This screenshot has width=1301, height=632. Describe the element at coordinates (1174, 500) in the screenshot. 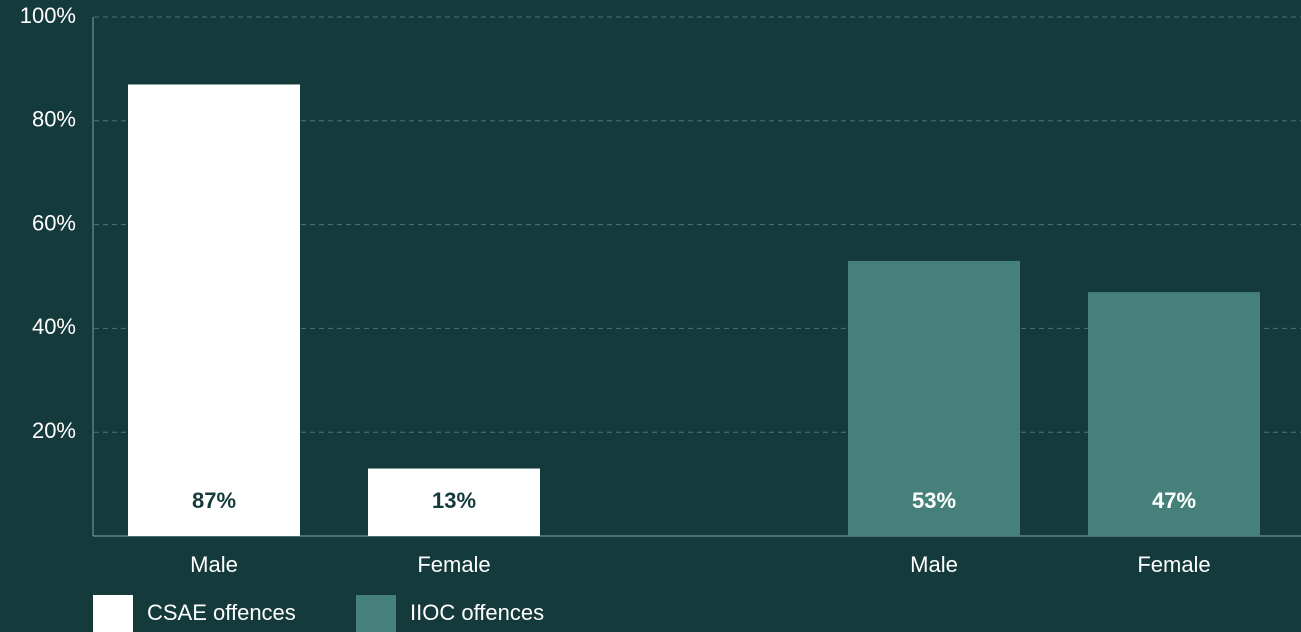

I see `value-label: 47%` at that location.